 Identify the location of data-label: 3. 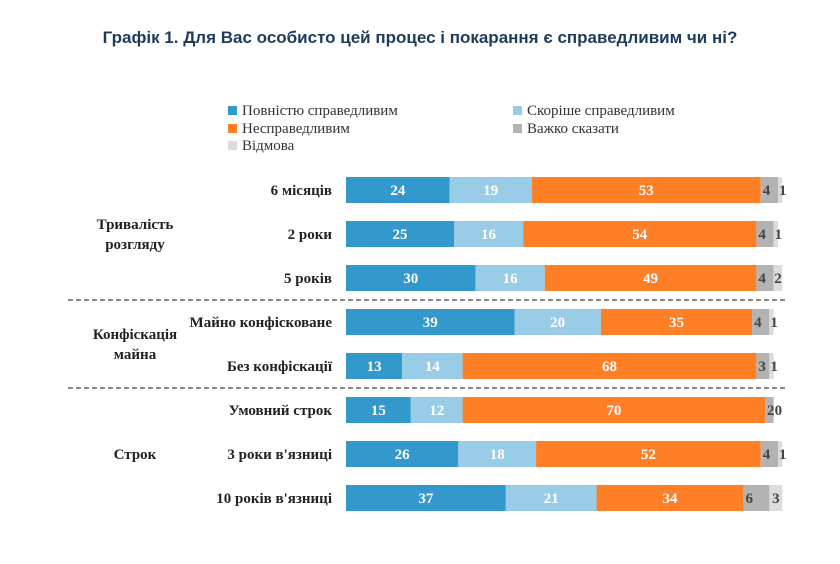
(776, 499).